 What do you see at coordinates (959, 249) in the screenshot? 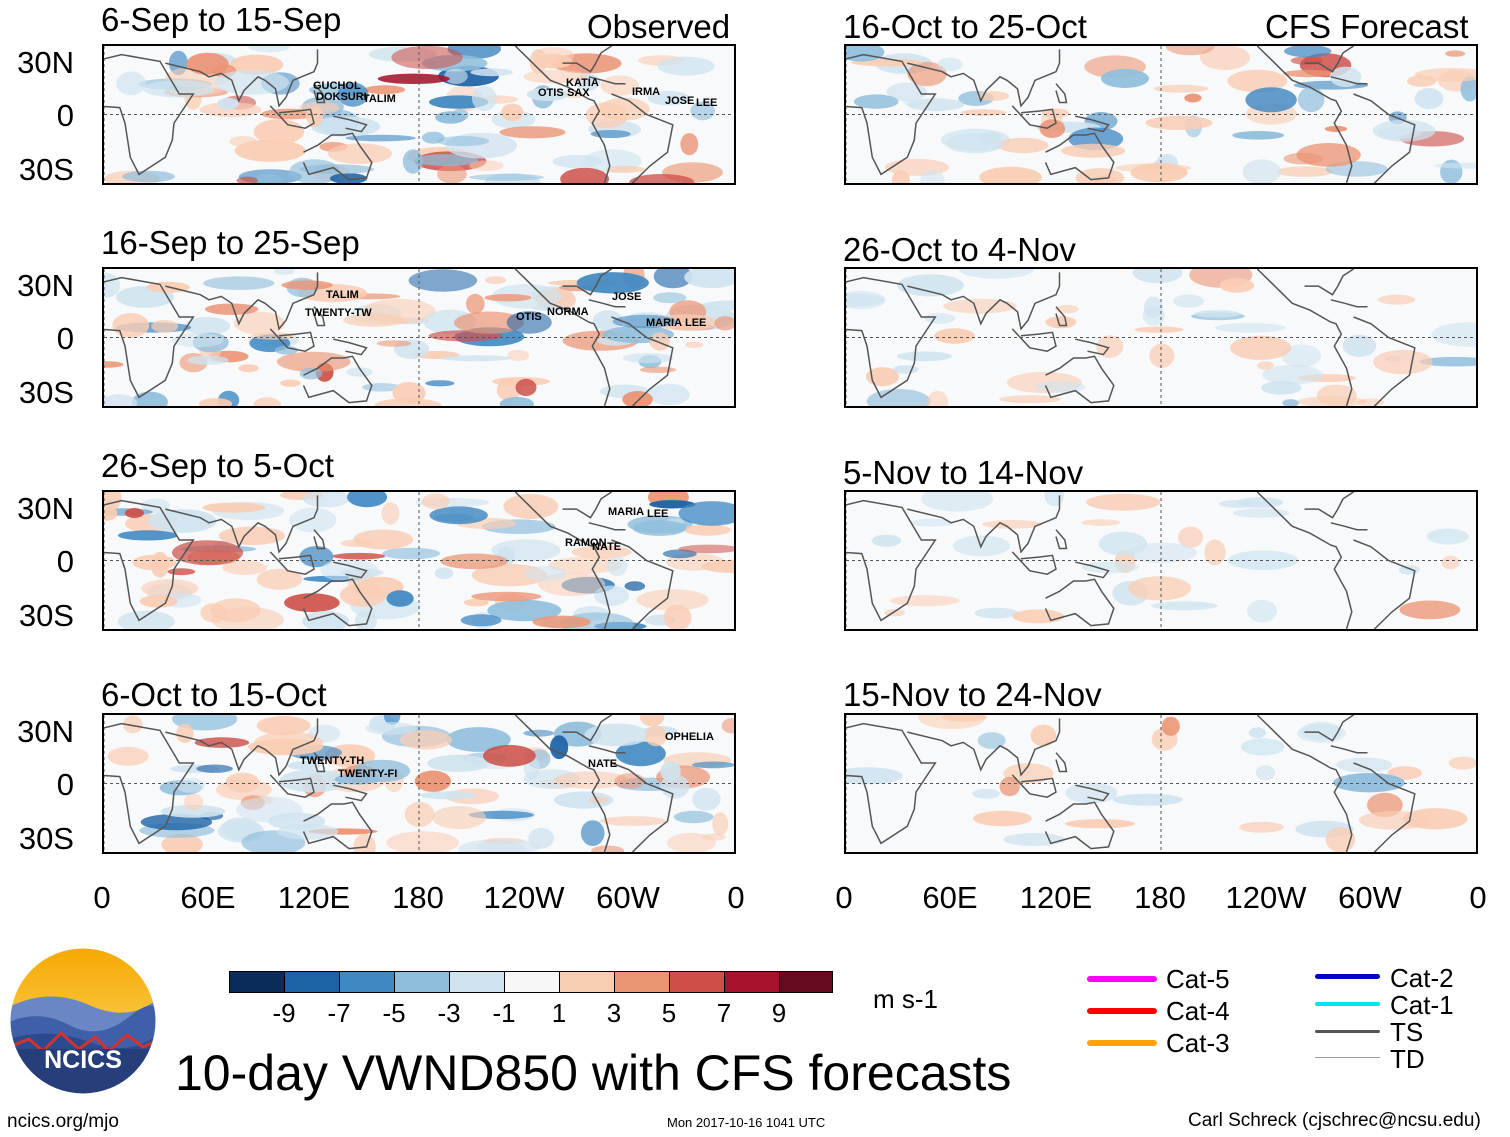
I see `panel-title-forecast-2: 26-Oct to 4-Nov` at bounding box center [959, 249].